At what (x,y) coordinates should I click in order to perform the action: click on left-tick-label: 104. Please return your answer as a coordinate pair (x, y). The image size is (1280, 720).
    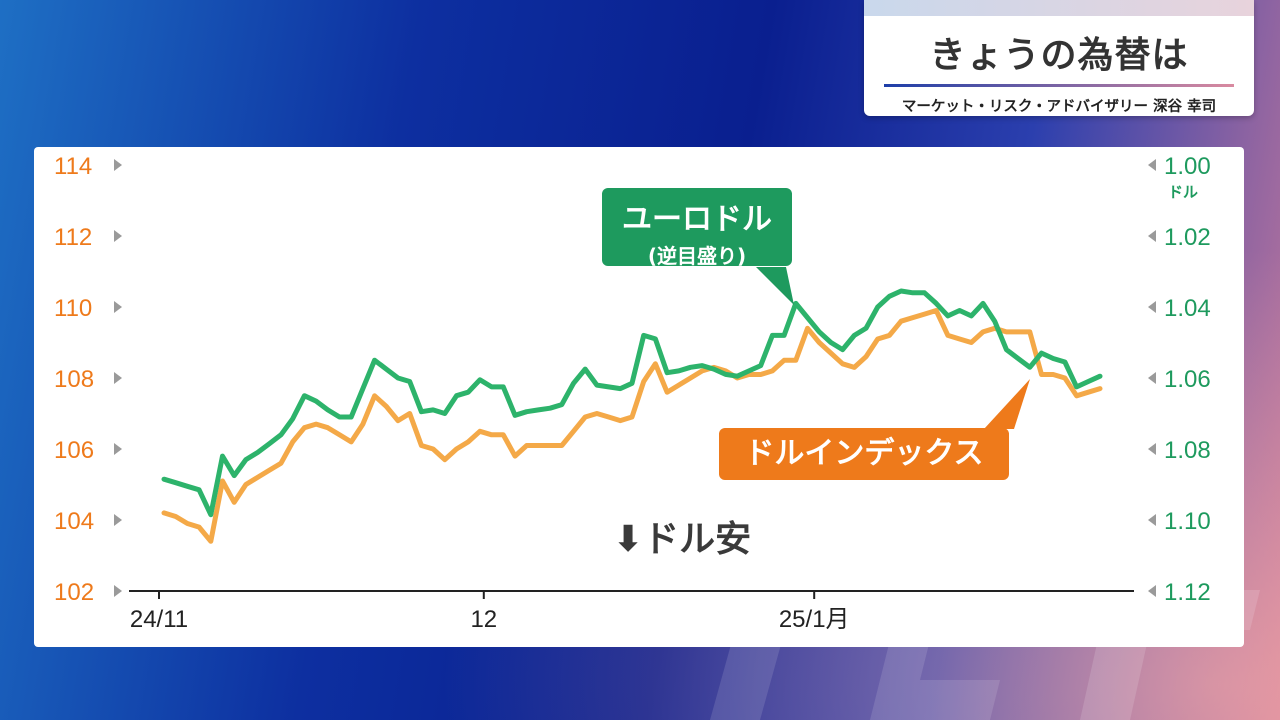
    Looking at the image, I should click on (74, 521).